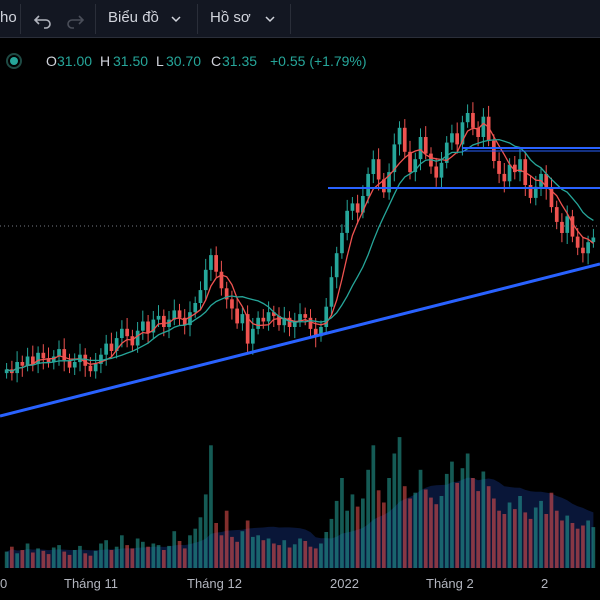 The width and height of the screenshot is (600, 600). I want to click on x-axis-label: 2, so click(545, 583).